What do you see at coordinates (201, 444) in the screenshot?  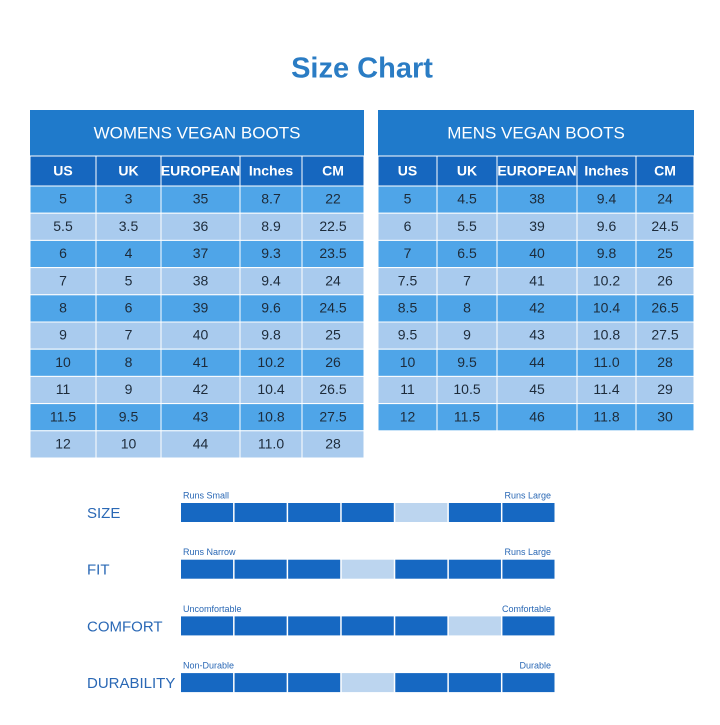 I see `cell: 44` at bounding box center [201, 444].